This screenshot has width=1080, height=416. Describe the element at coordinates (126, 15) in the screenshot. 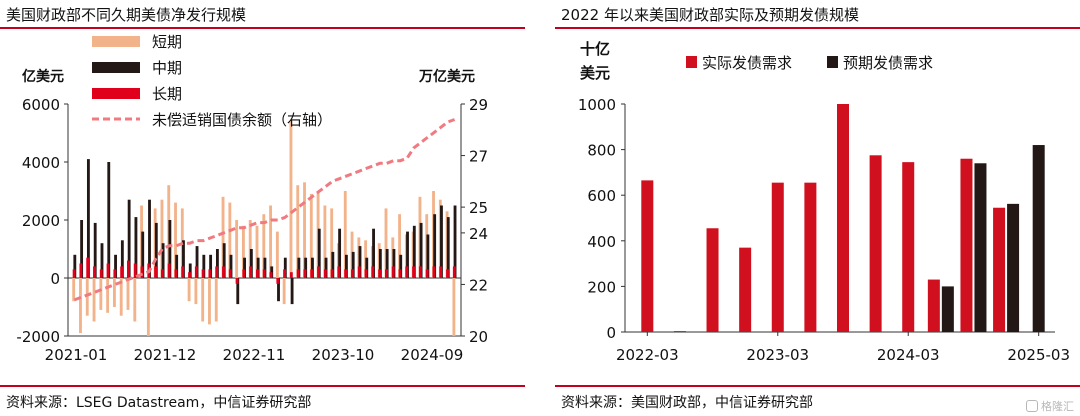

I see `left-chart-title: 美国财政部不同久期美债净发行规模` at that location.